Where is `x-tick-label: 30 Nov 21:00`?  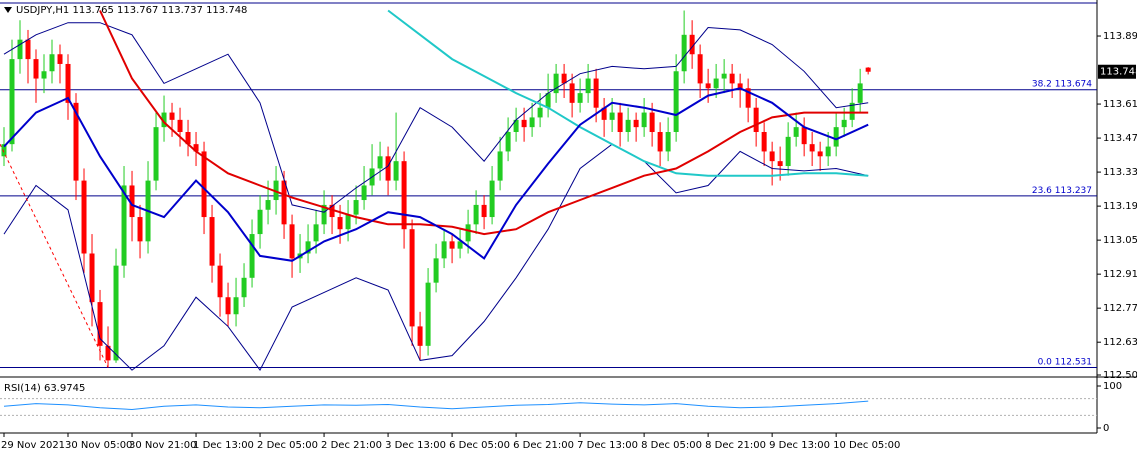 x-tick-label: 30 Nov 21:00 is located at coordinates (162, 445).